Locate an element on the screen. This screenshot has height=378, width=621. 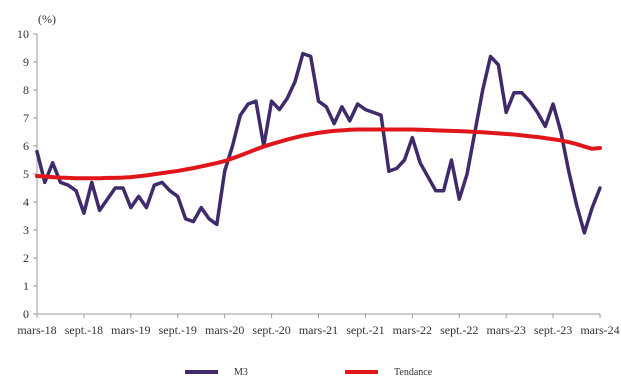
x-tick-label: mars-18 is located at coordinates (36, 330).